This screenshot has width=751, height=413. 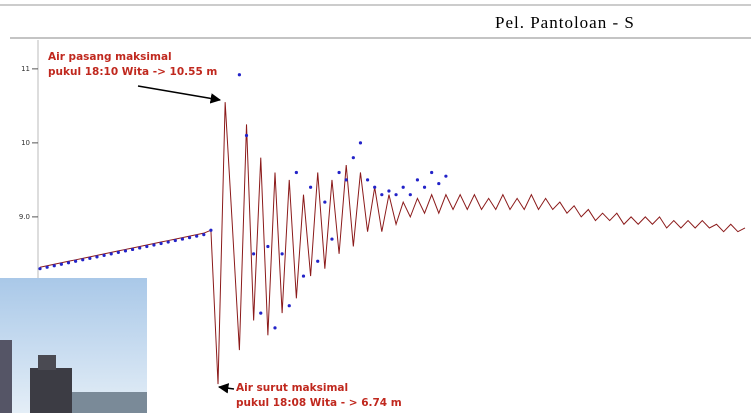 What do you see at coordinates (25, 69) in the screenshot?
I see `y-tick-label: 11` at bounding box center [25, 69].